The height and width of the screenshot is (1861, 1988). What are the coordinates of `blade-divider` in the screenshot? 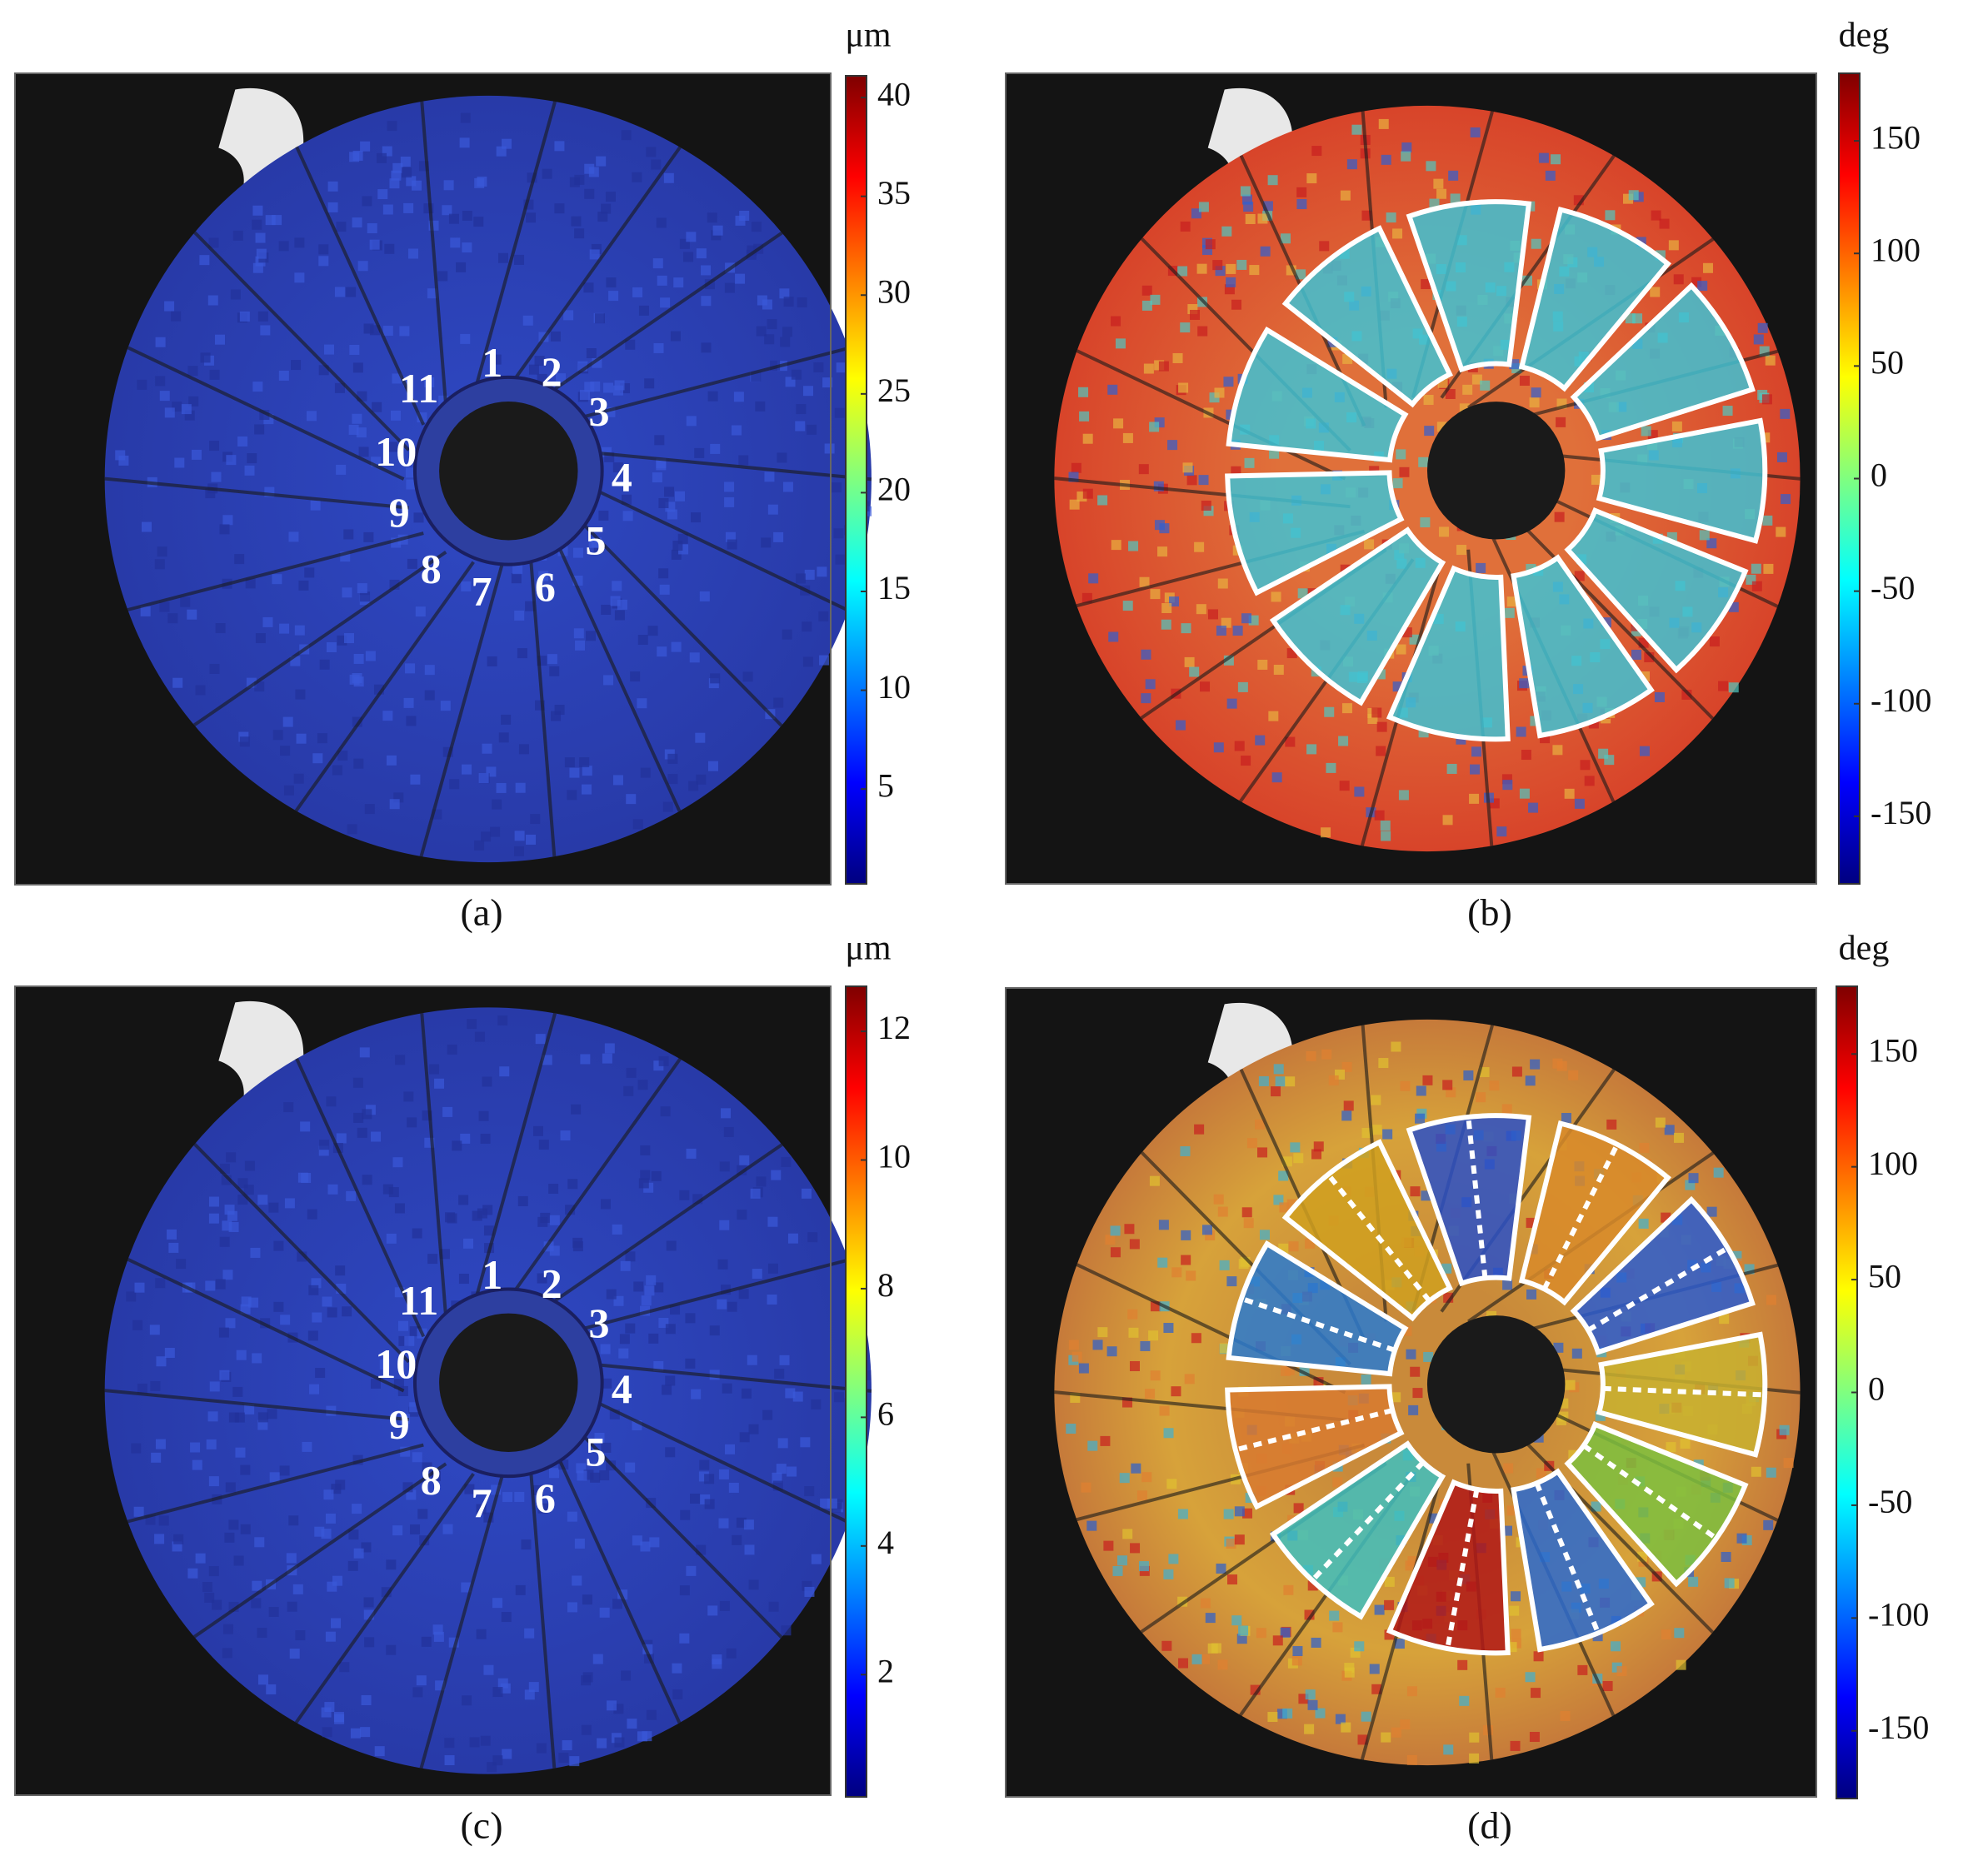 It's located at (1477, 1197).